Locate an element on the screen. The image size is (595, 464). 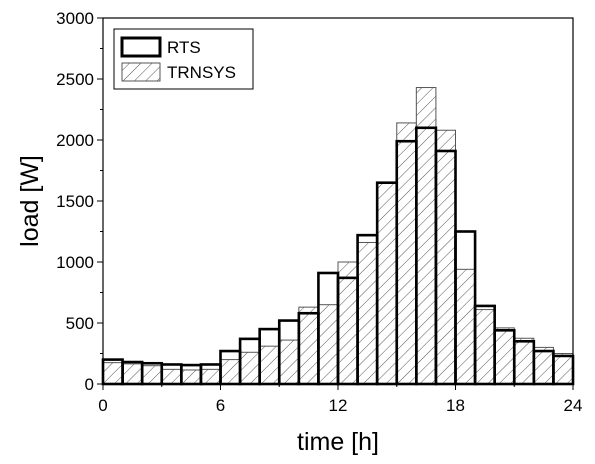
x-axis: 0 6 12 18 24 is located at coordinates (340, 399).